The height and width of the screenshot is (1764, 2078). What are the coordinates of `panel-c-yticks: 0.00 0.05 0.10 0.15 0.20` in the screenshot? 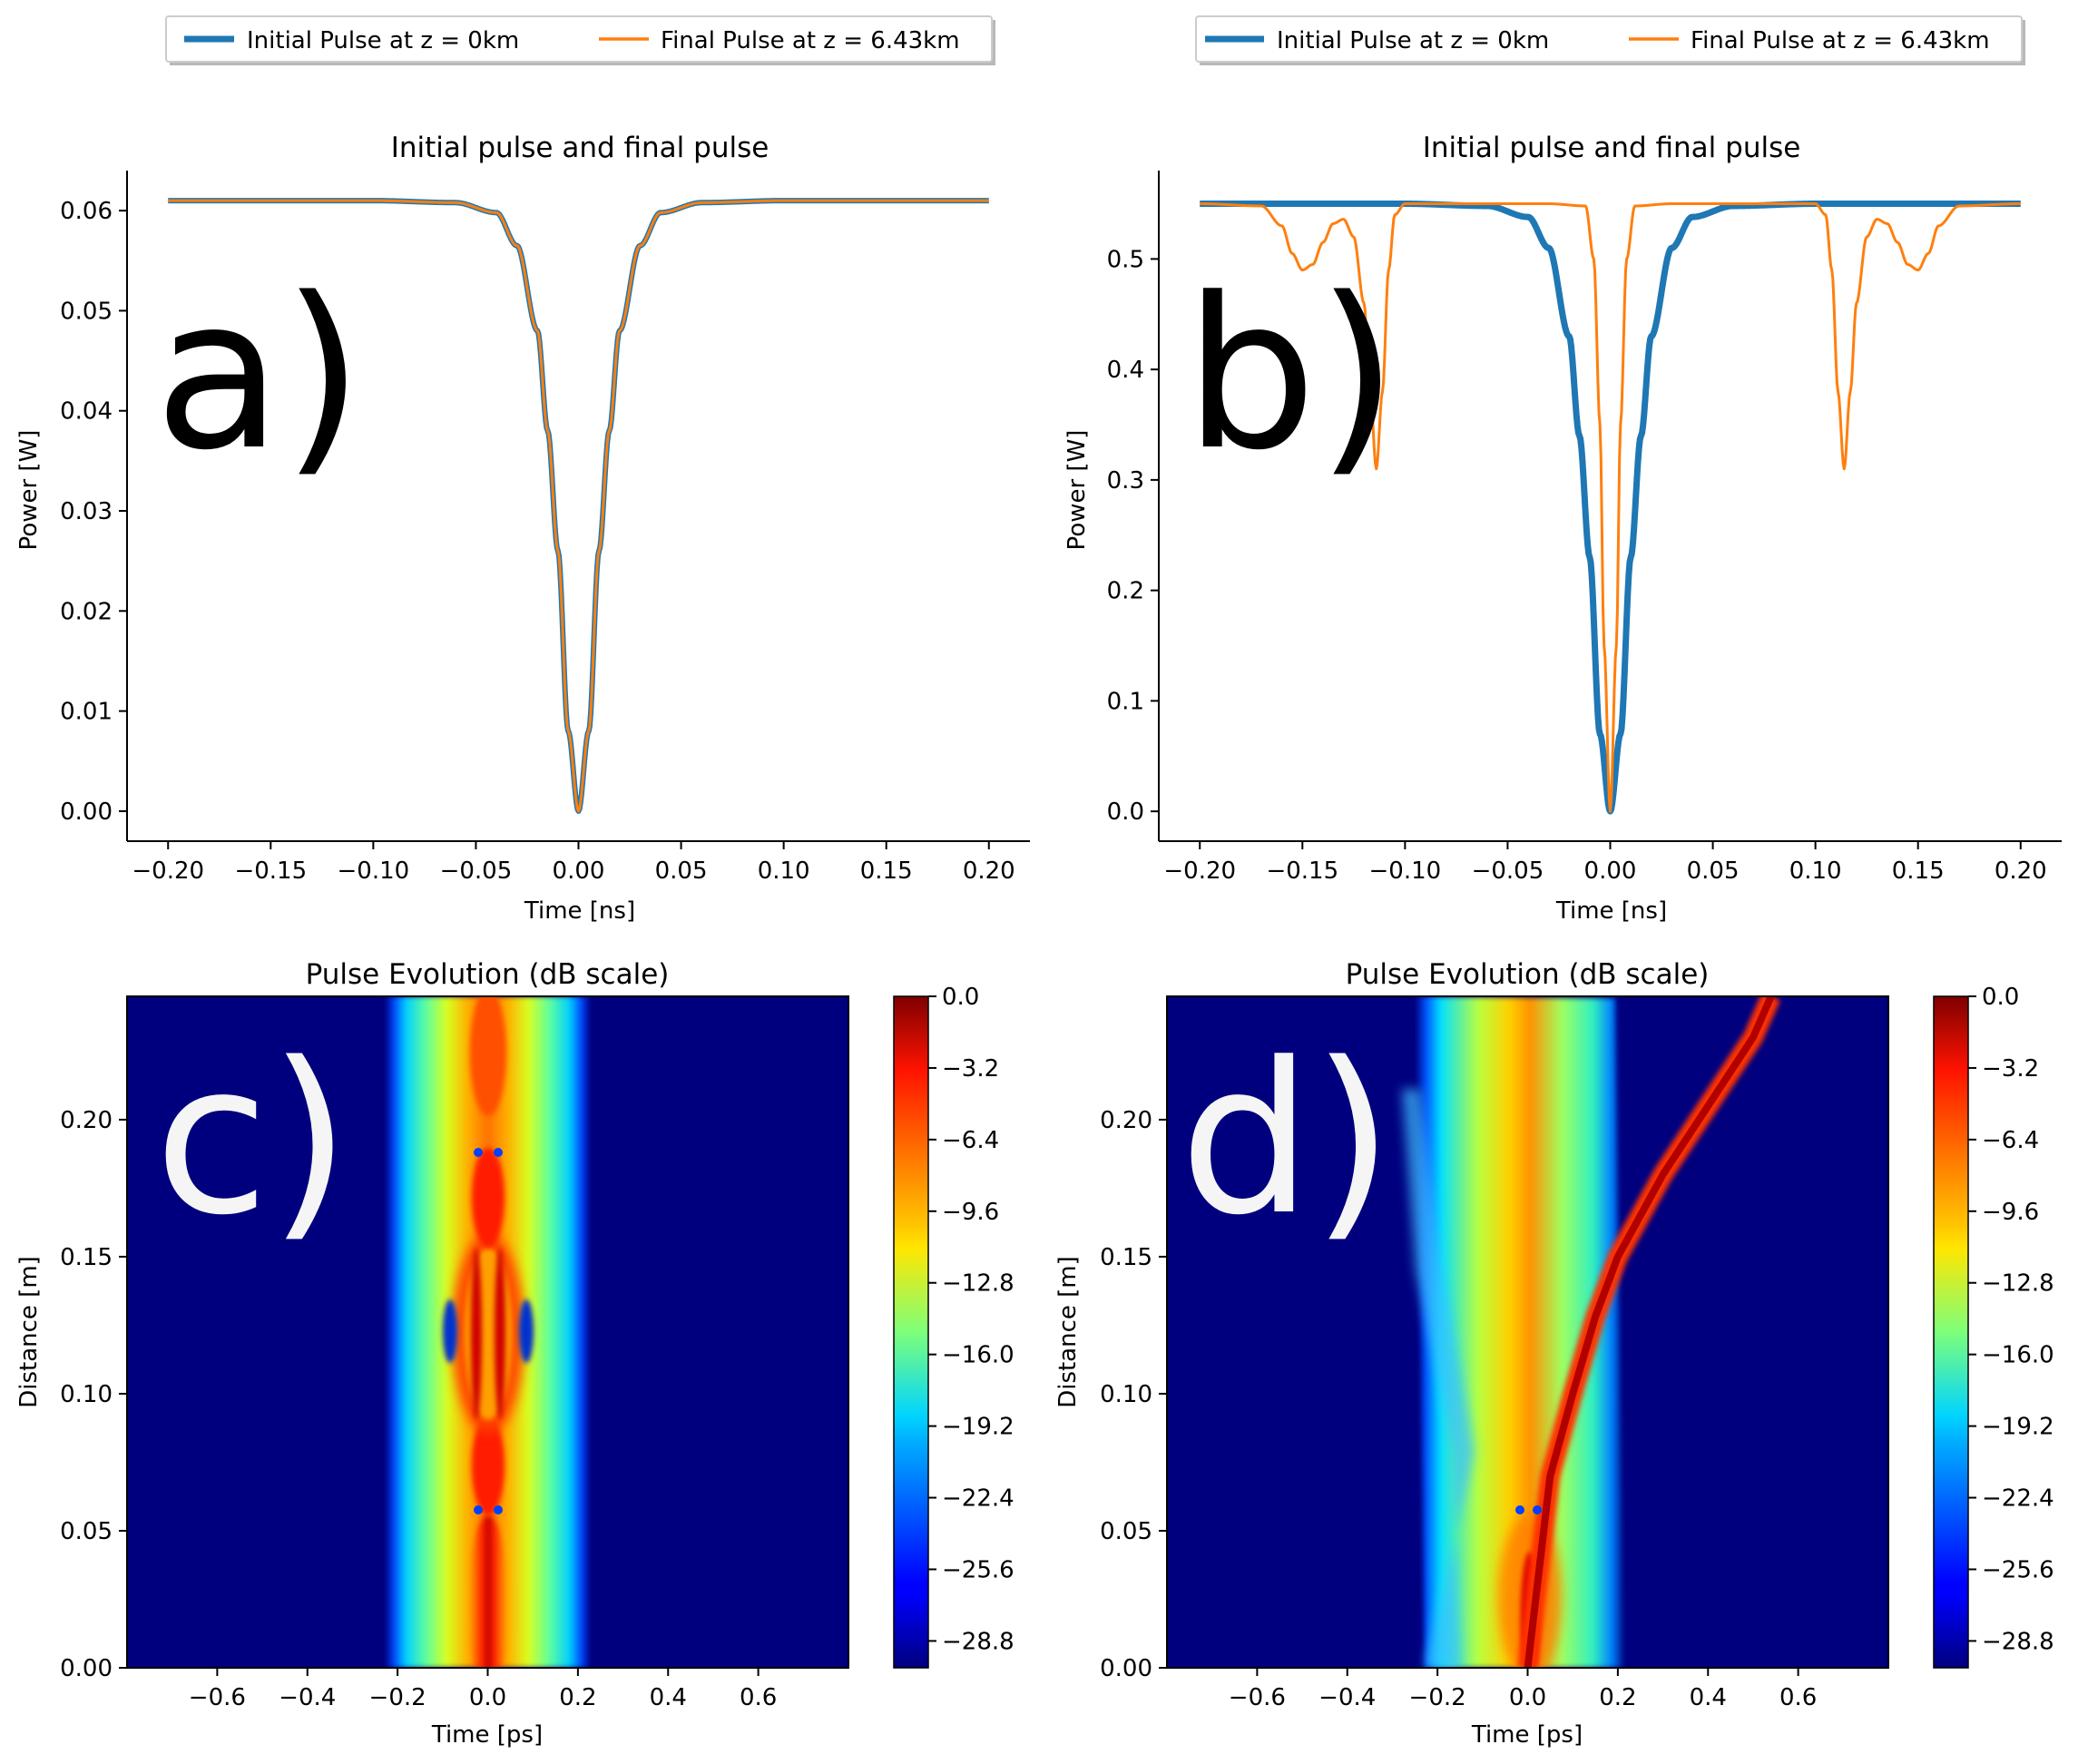 It's located at (94, 1394).